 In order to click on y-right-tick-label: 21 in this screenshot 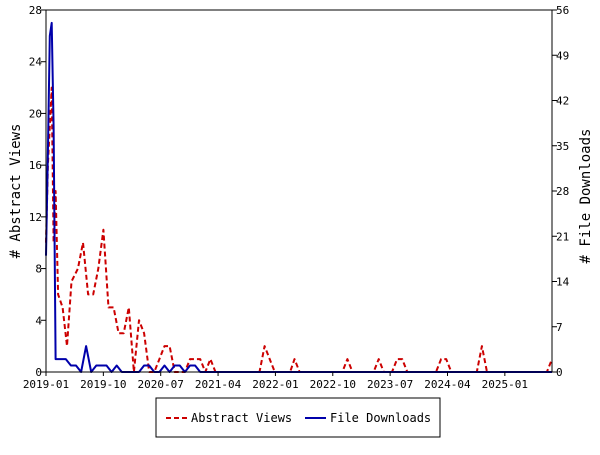, I will do `click(562, 236)`.